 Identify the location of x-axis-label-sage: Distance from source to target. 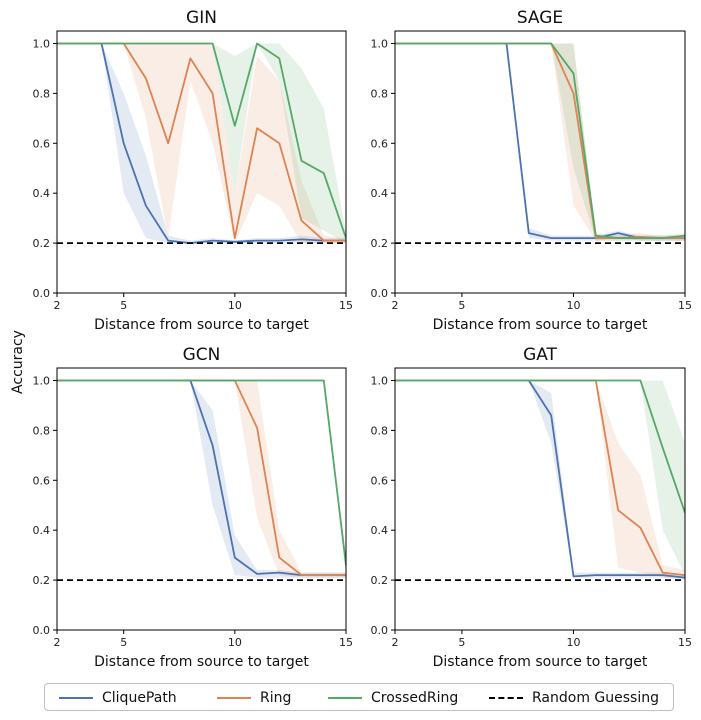
(540, 325).